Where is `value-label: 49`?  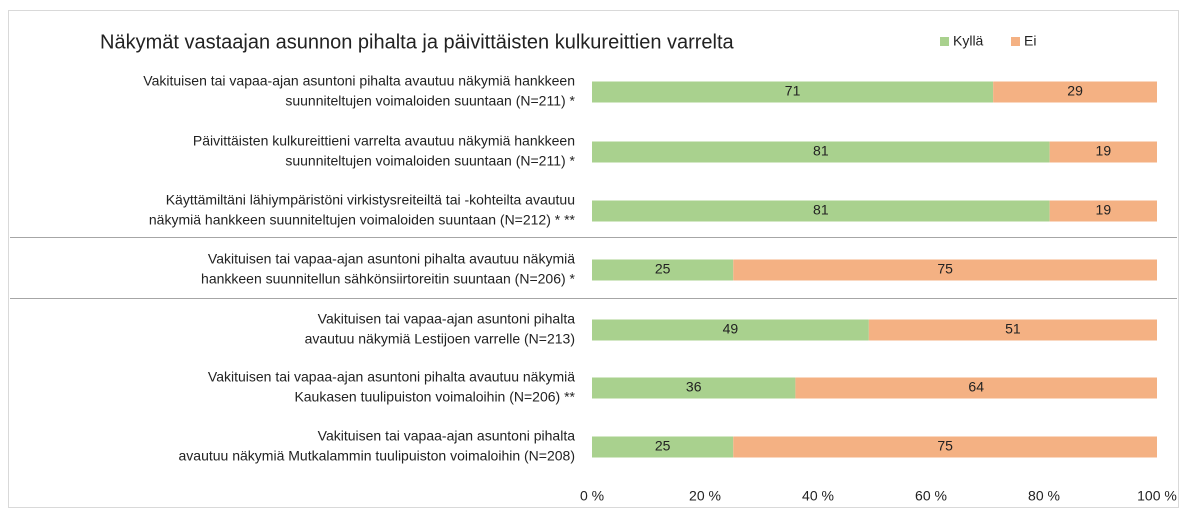
value-label: 49 is located at coordinates (731, 329).